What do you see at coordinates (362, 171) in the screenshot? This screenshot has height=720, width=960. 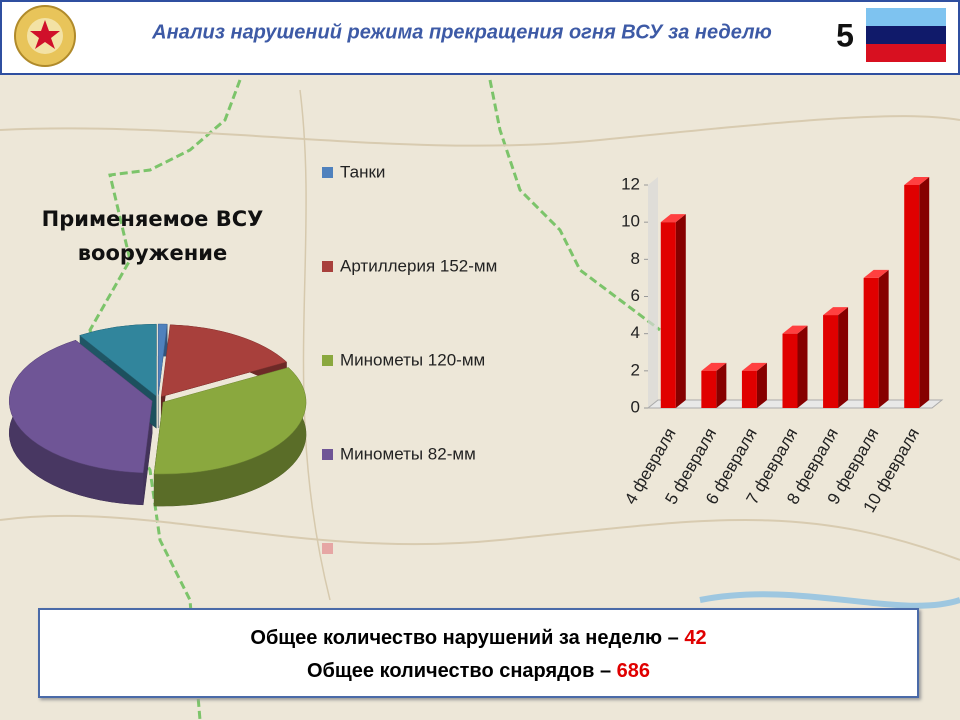 I see `legend-label: Танки` at bounding box center [362, 171].